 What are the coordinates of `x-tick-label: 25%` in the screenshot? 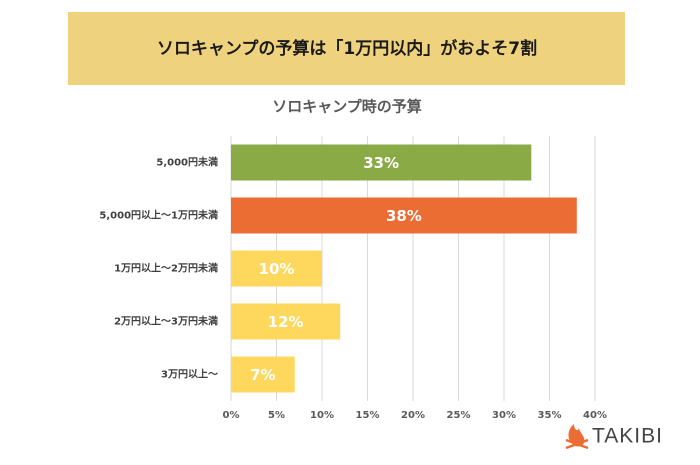 It's located at (459, 415).